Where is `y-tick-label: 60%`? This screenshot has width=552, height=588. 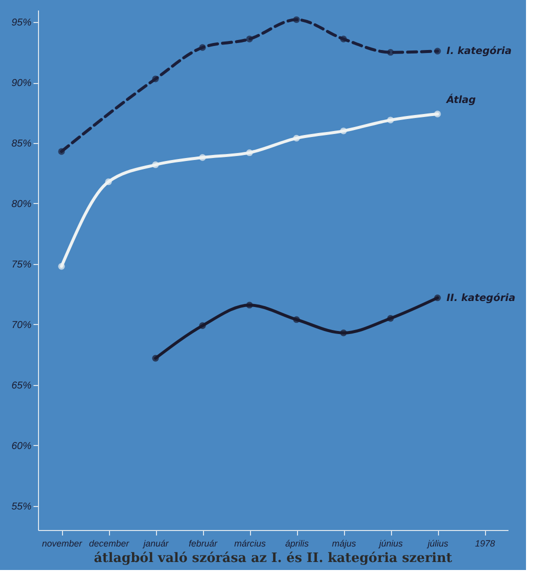
y-tick-label: 60% is located at coordinates (21, 446).